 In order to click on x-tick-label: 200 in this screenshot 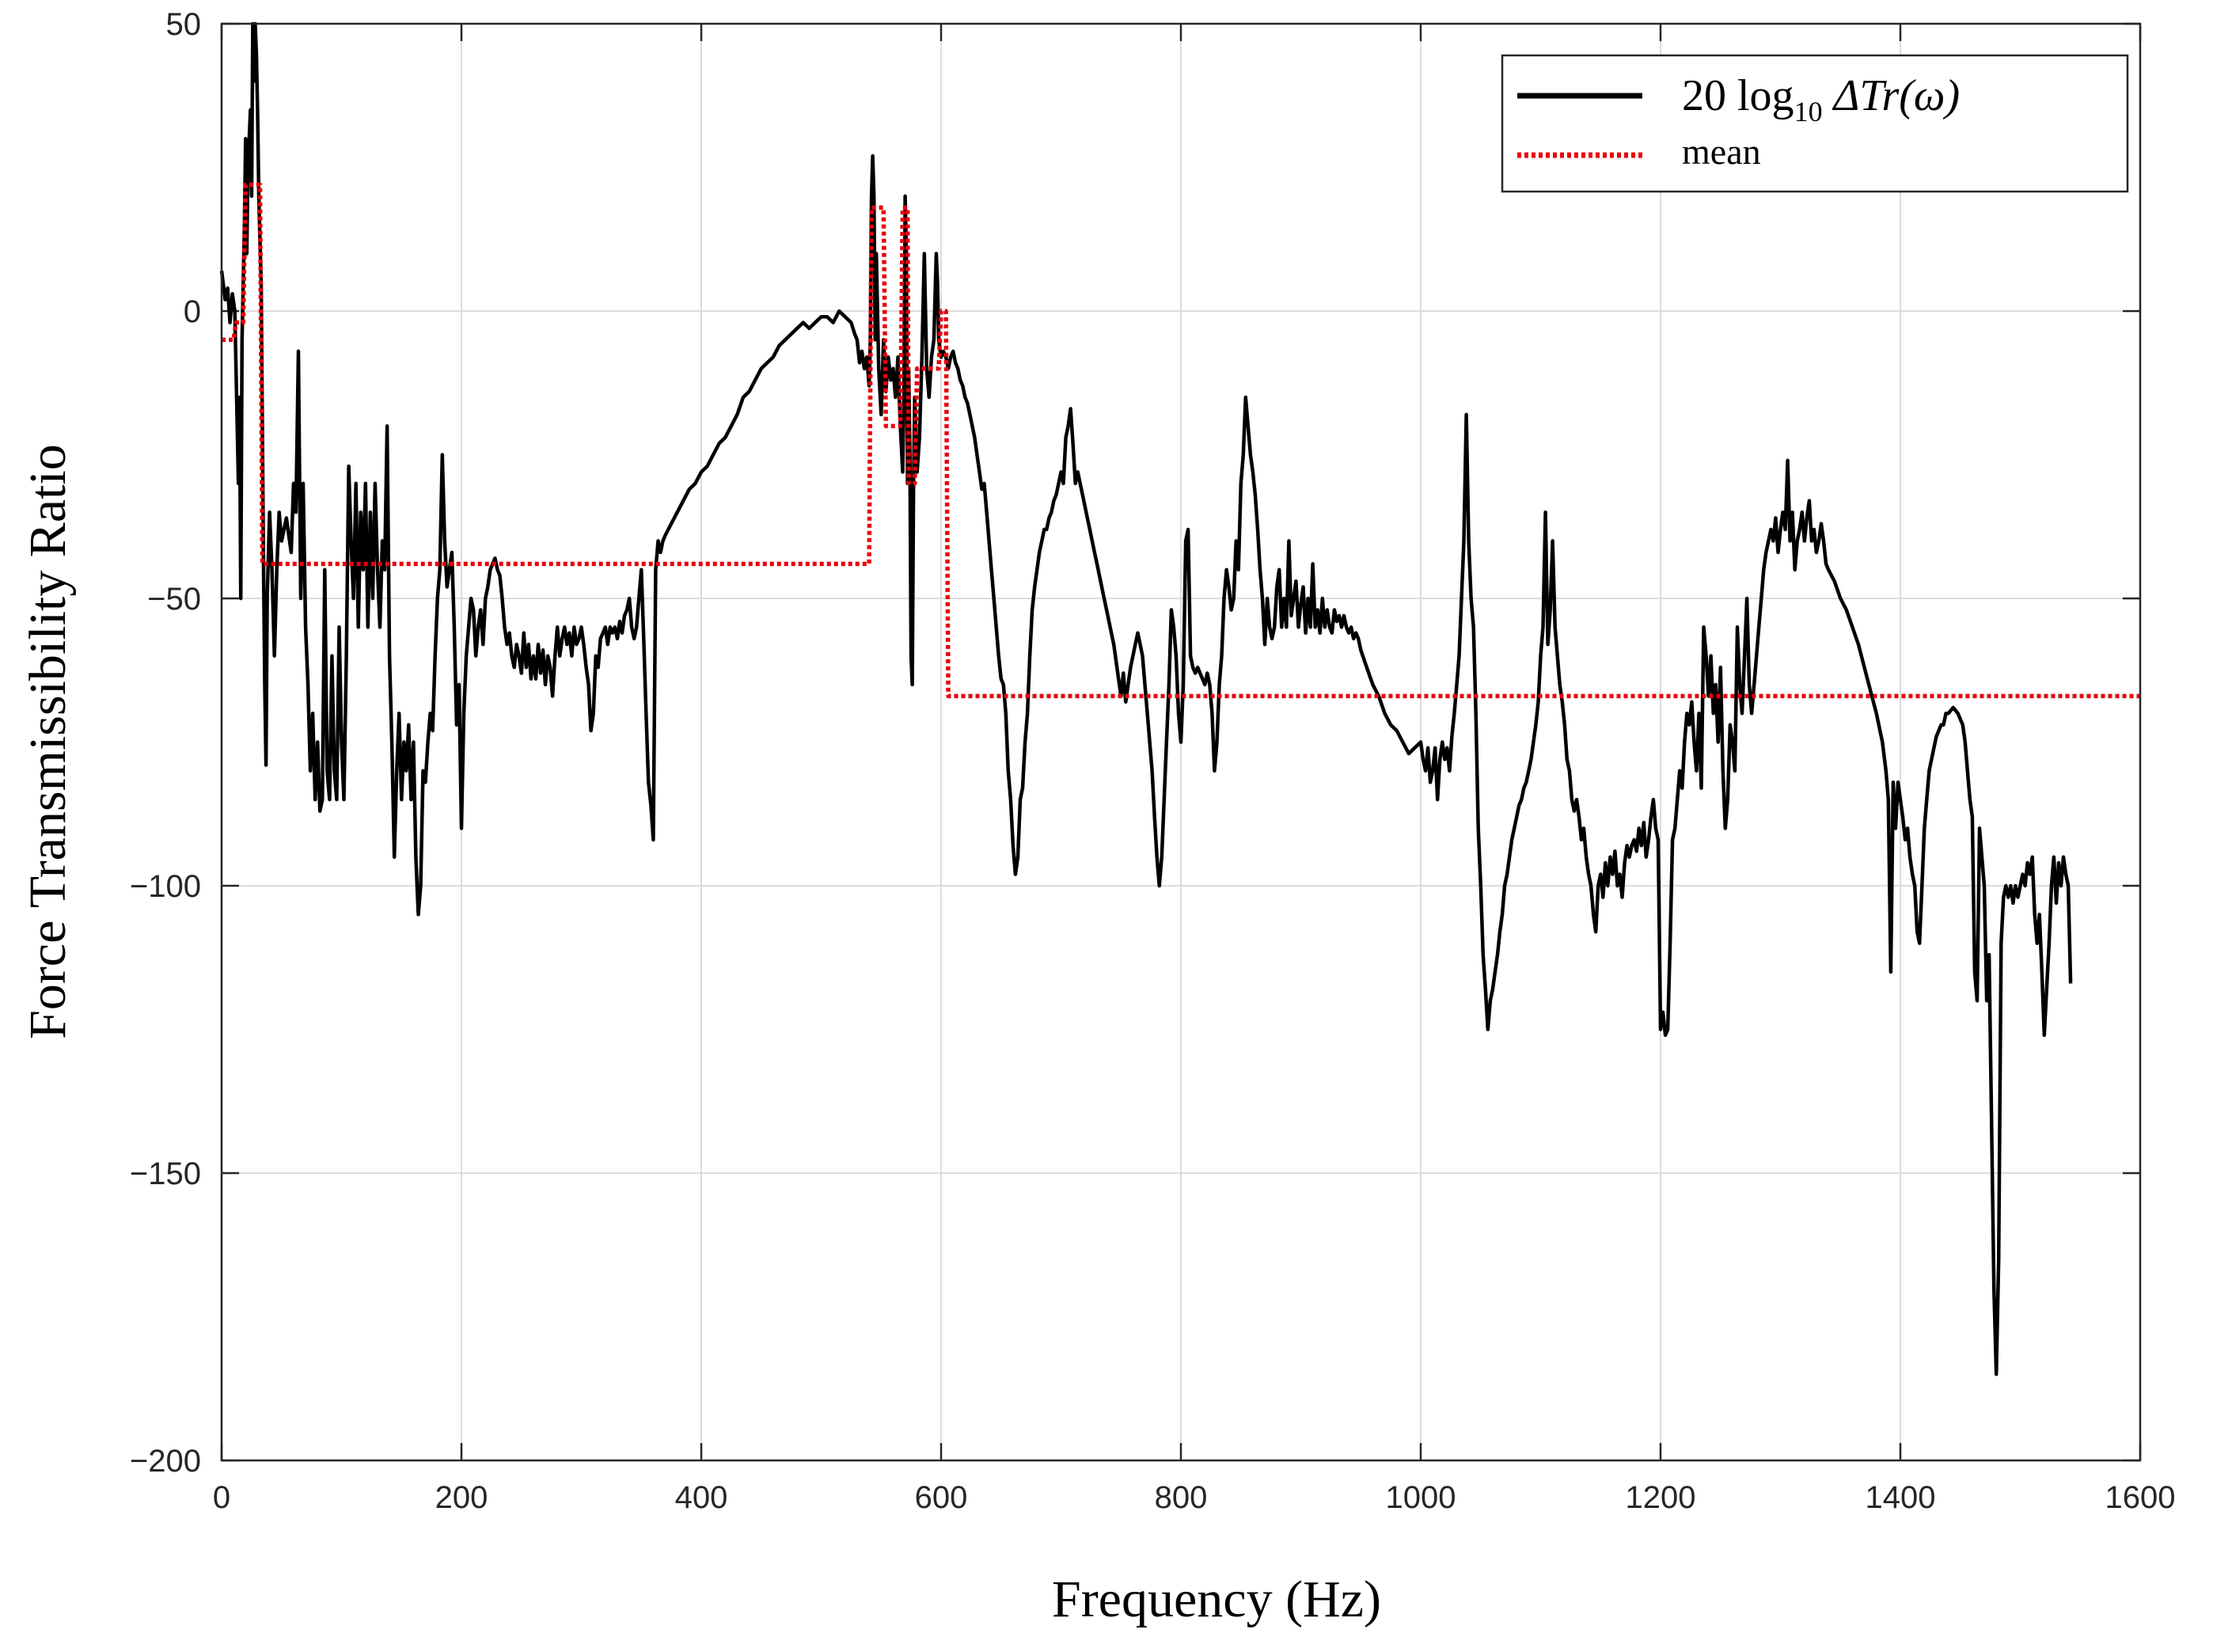, I will do `click(462, 1497)`.